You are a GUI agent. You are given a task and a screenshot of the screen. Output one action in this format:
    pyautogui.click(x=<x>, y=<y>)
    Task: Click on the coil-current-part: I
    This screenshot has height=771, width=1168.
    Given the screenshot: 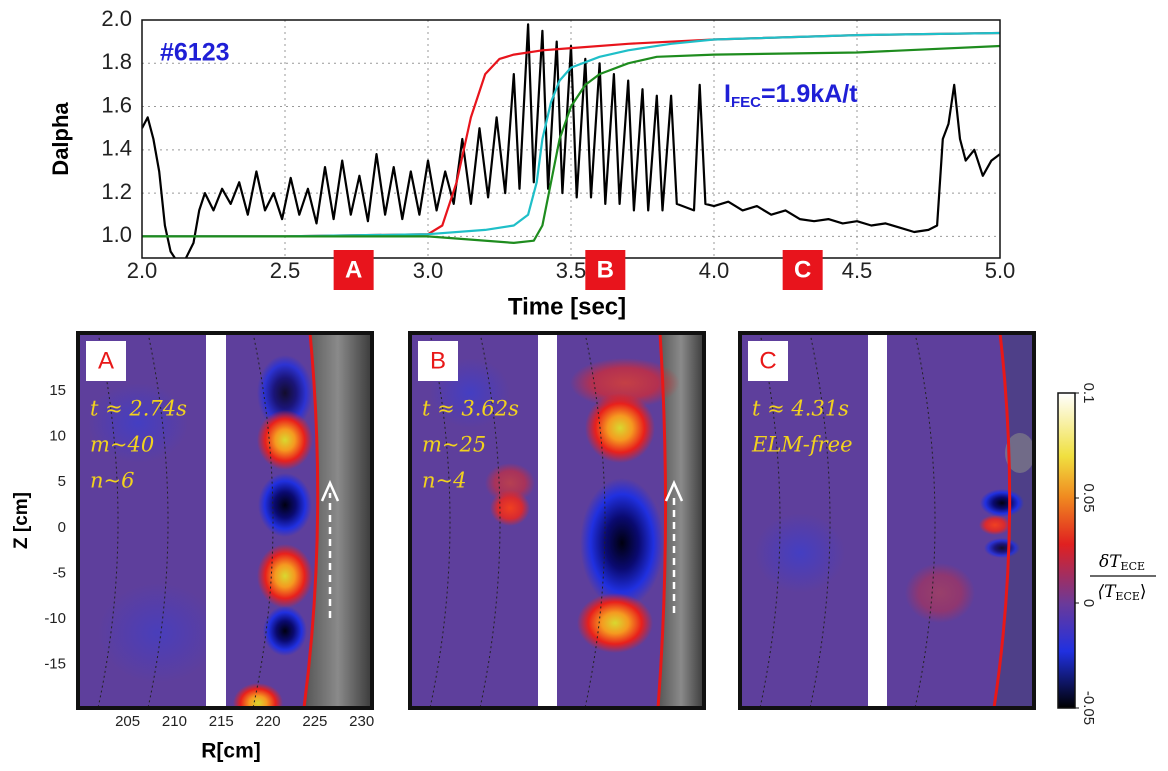 What is the action you would take?
    pyautogui.click(x=727, y=94)
    